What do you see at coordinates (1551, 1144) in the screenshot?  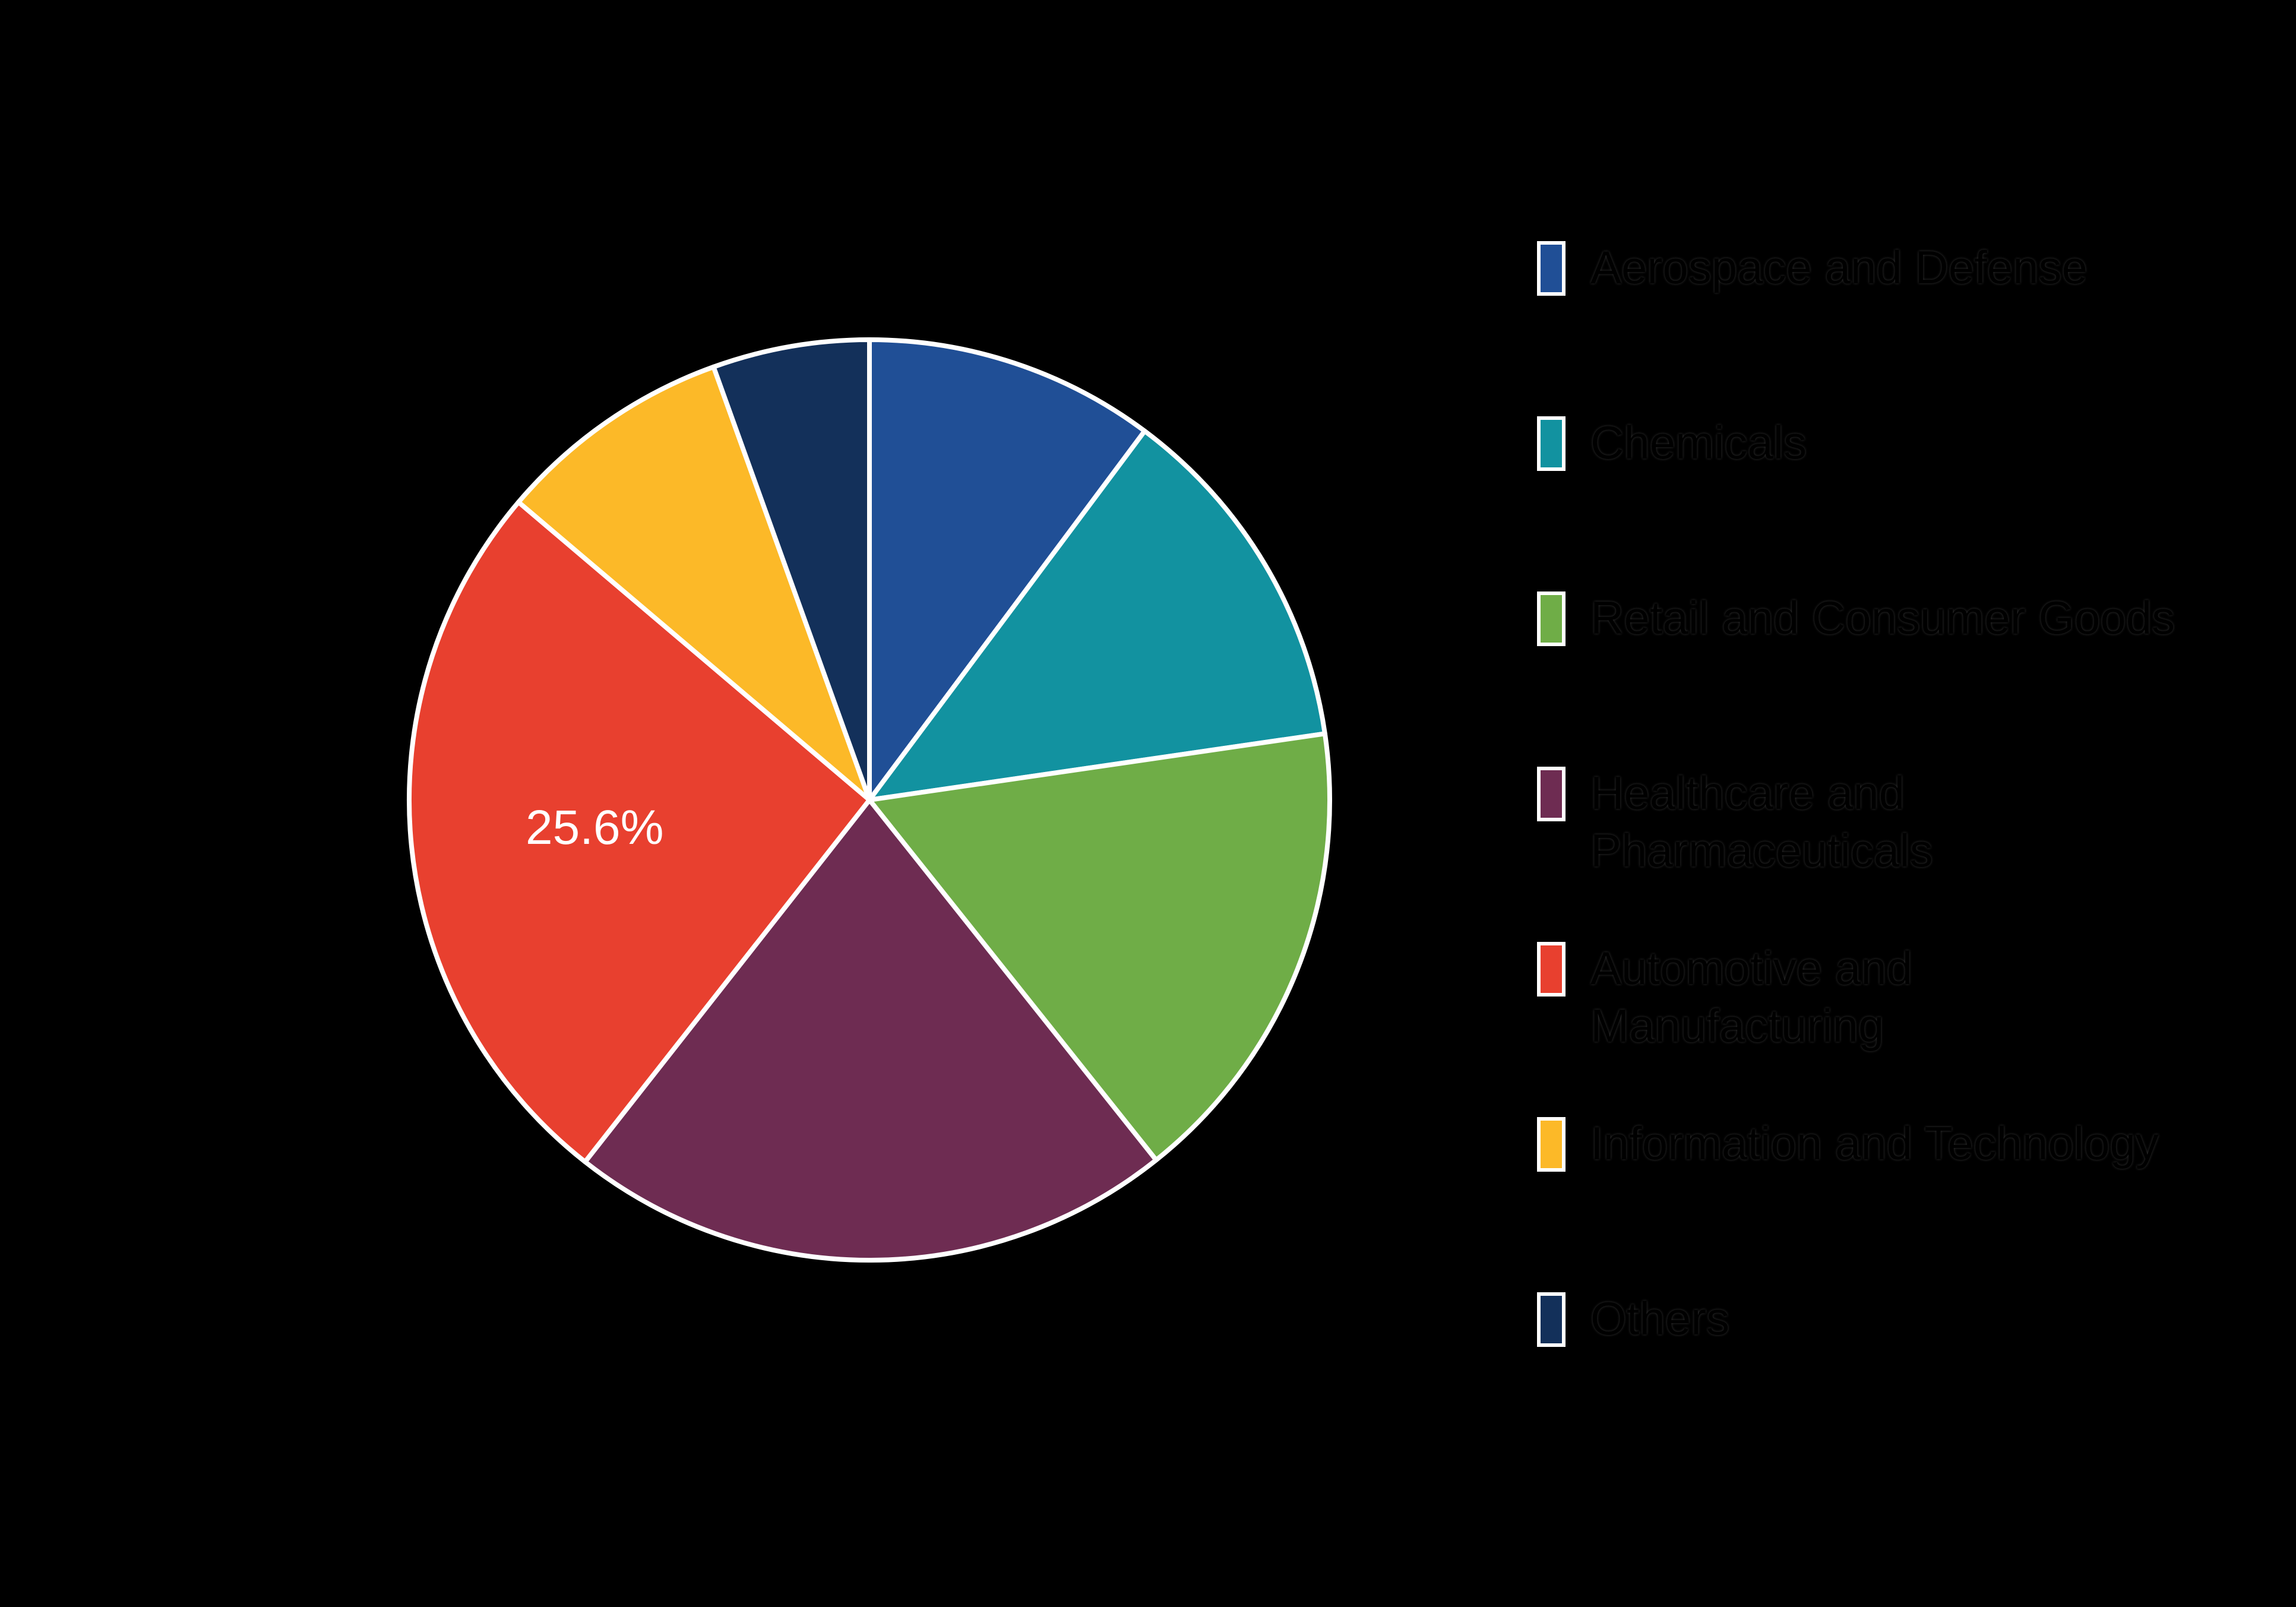 I see `legend-swatch-information-and-technology` at bounding box center [1551, 1144].